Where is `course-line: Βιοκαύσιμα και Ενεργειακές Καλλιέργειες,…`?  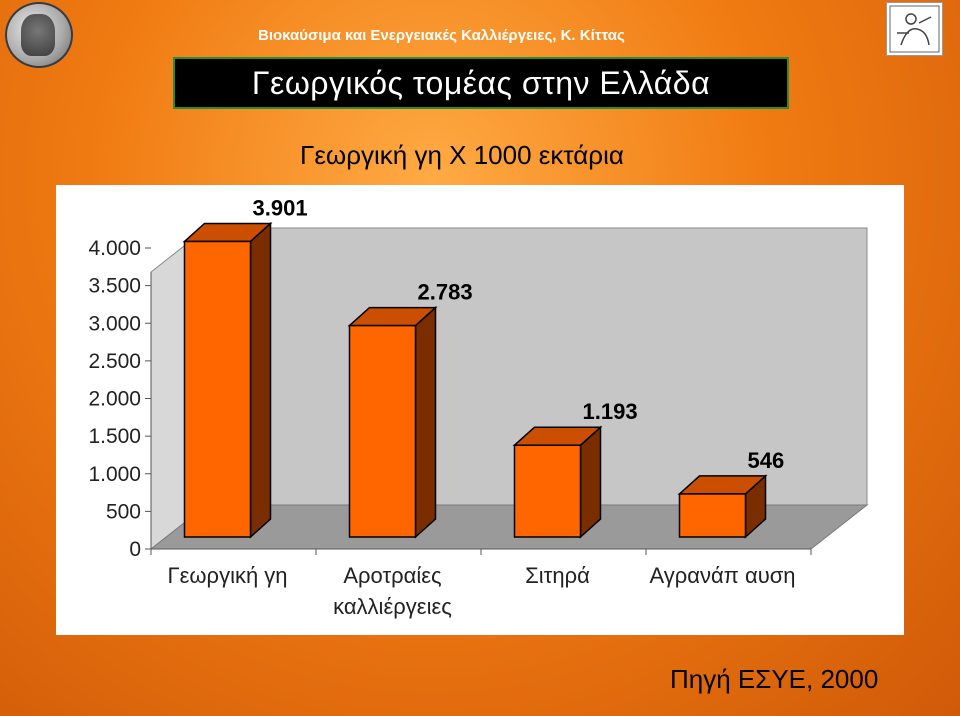
course-line: Βιοκαύσιμα και Ενεργειακές Καλλιέργειες,… is located at coordinates (441, 35).